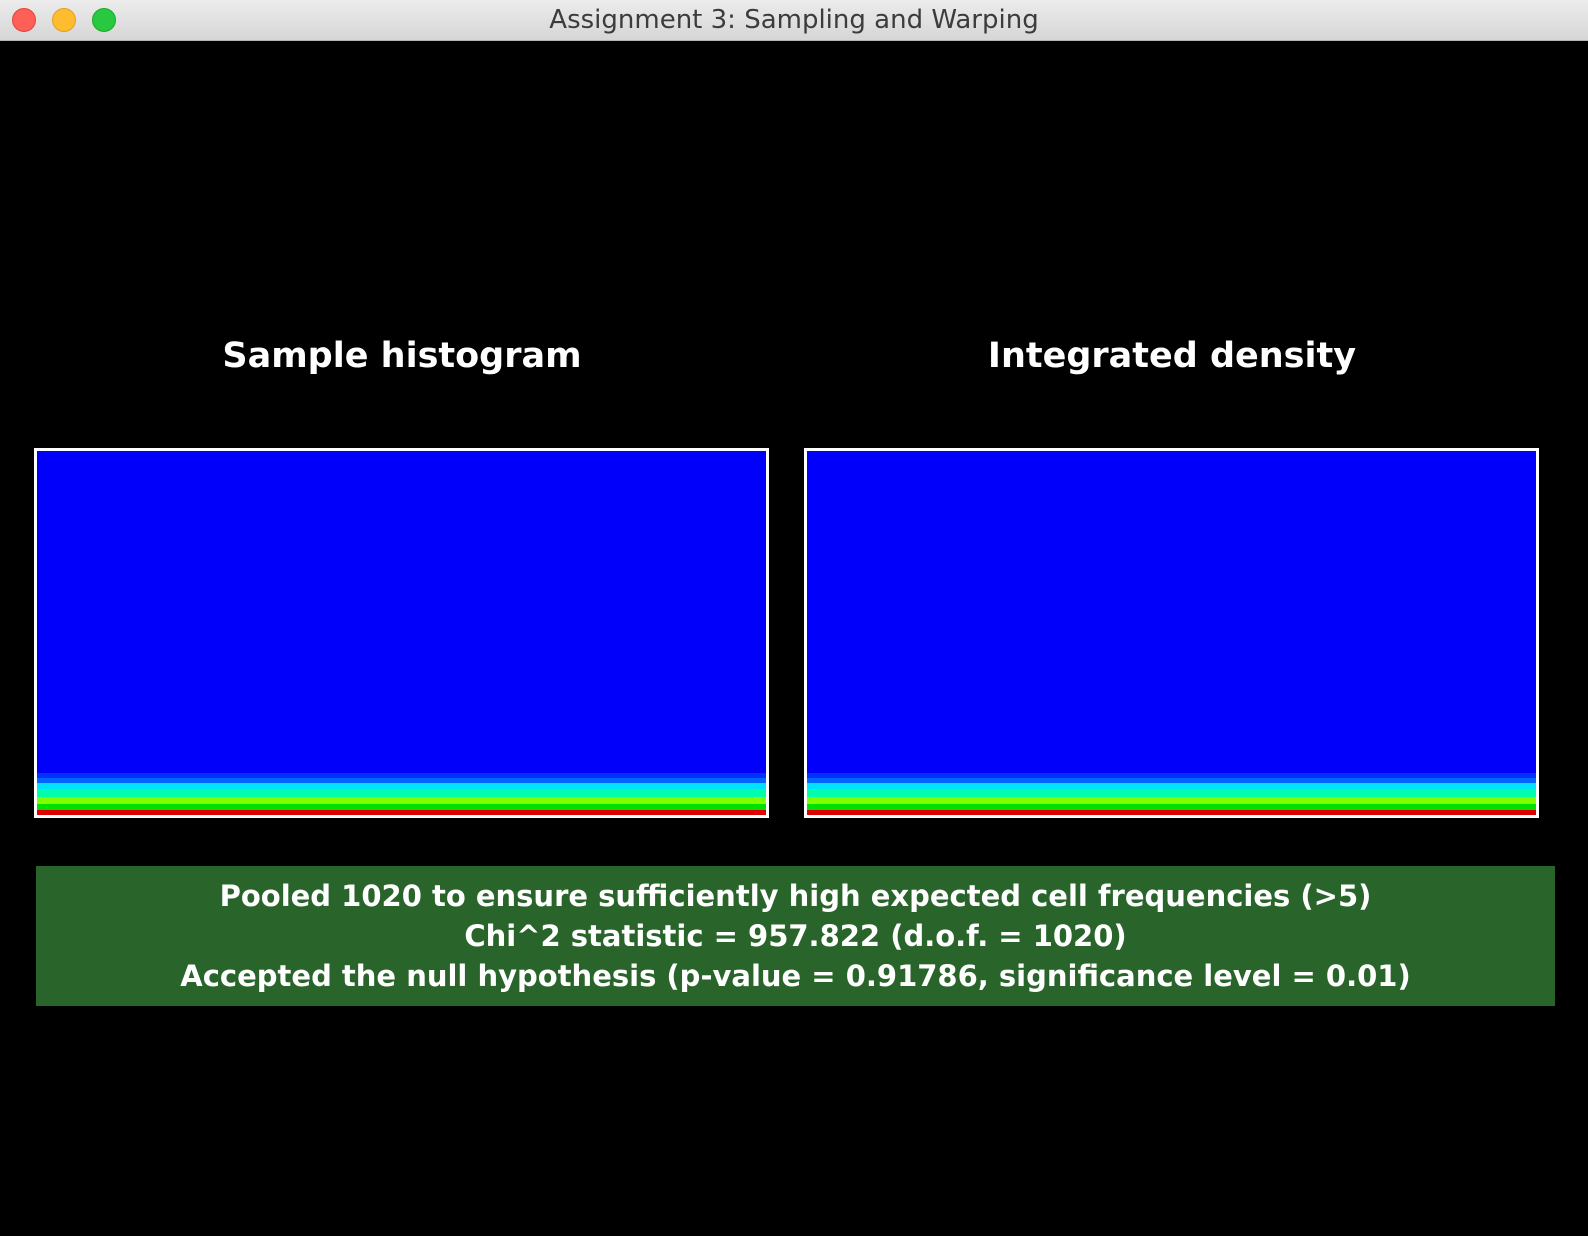  Describe the element at coordinates (24, 20) in the screenshot. I see `close-window-button` at that location.